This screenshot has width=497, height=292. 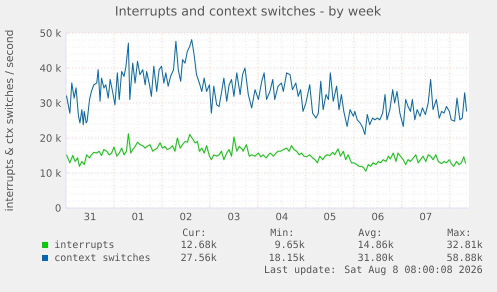 I want to click on x-tick-label: 31, so click(x=90, y=216).